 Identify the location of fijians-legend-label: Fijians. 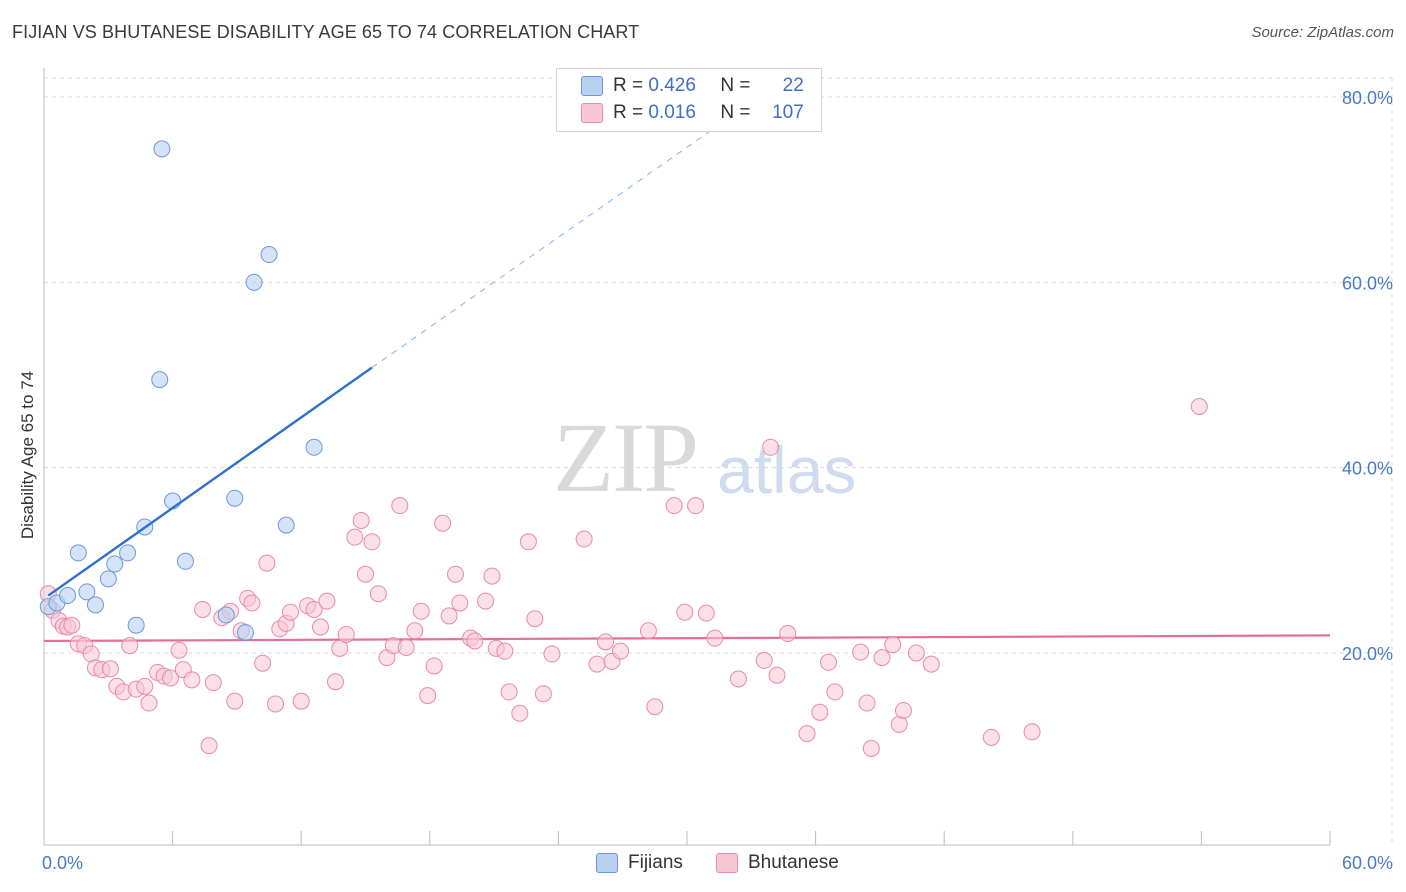
(655, 862).